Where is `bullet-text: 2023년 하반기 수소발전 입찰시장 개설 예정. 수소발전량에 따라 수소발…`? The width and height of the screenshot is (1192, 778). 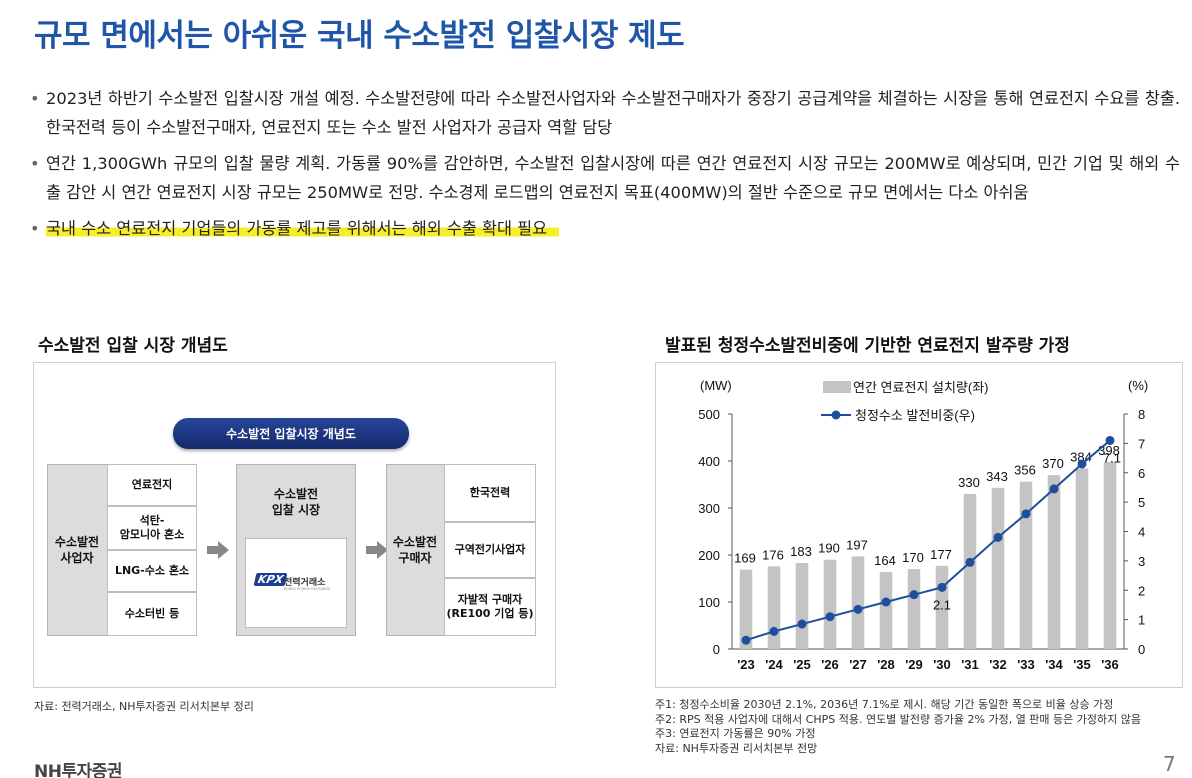
bullet-text: 2023년 하반기 수소발전 입찰시장 개설 예정. 수소발전량에 따라 수소발… is located at coordinates (613, 113).